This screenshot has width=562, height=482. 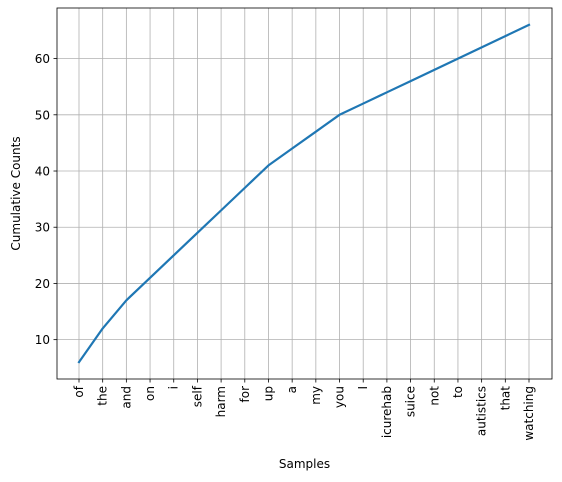 I want to click on y-tick-label-3: 40, so click(x=42, y=172).